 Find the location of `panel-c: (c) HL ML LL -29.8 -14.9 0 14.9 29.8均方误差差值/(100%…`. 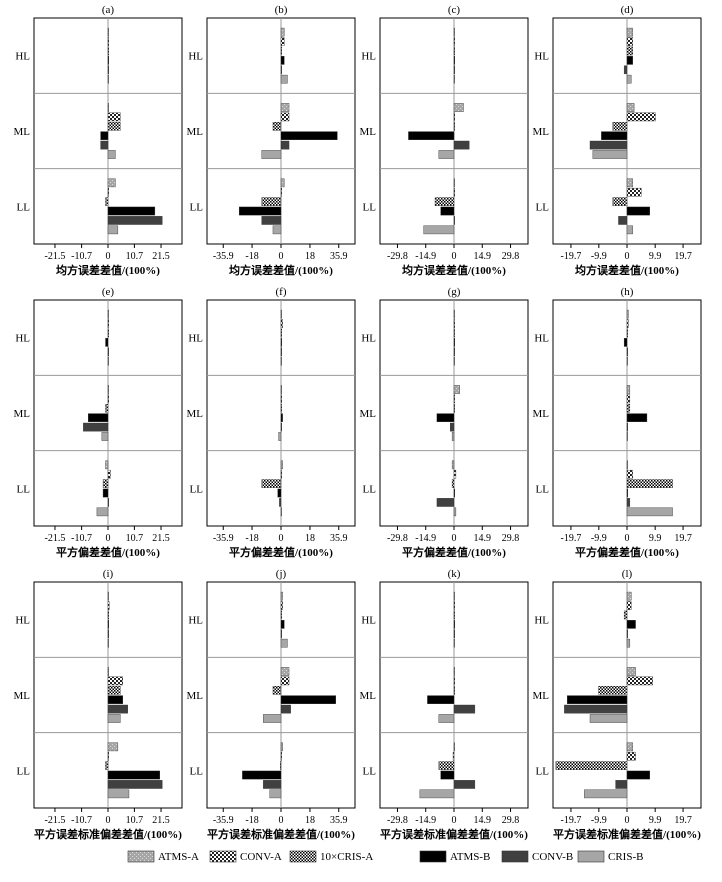

panel-c: (c) HL ML LL -29.8 -14.9 0 14.9 29.8均方误差差值/(100%… is located at coordinates (444, 140).